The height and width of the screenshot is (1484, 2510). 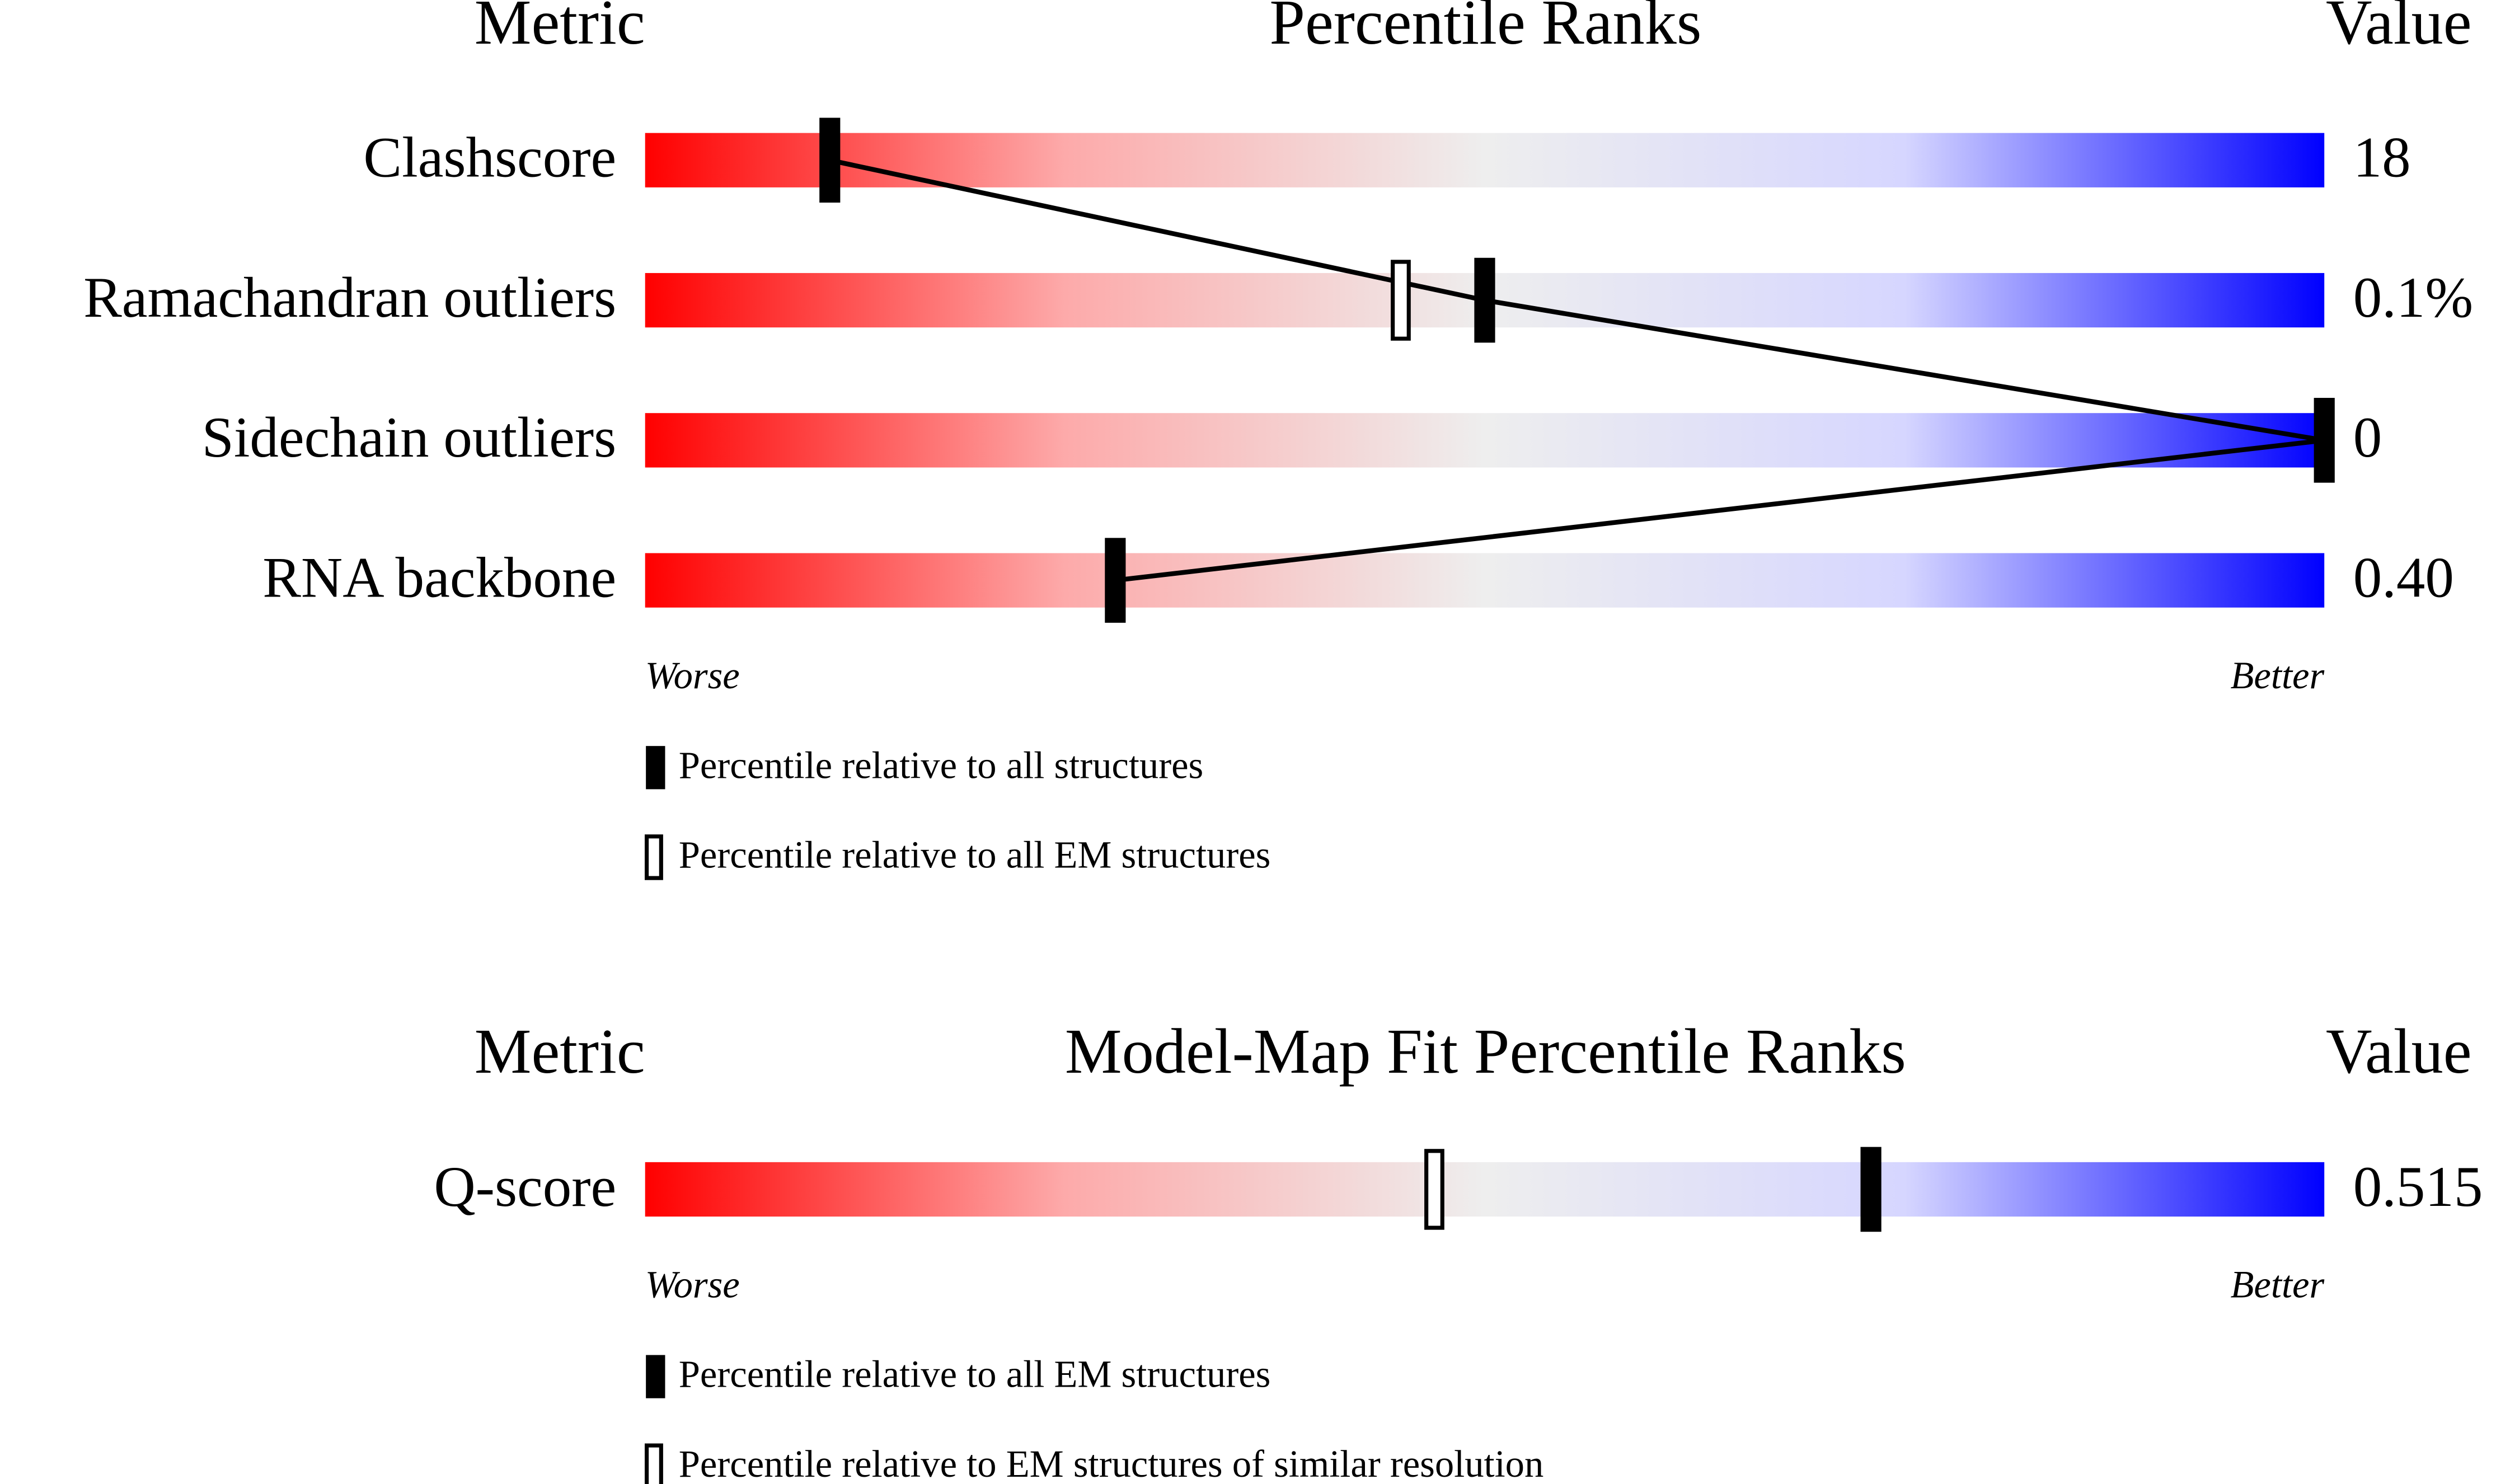 What do you see at coordinates (489, 158) in the screenshot?
I see `metric-label: Clashscore` at bounding box center [489, 158].